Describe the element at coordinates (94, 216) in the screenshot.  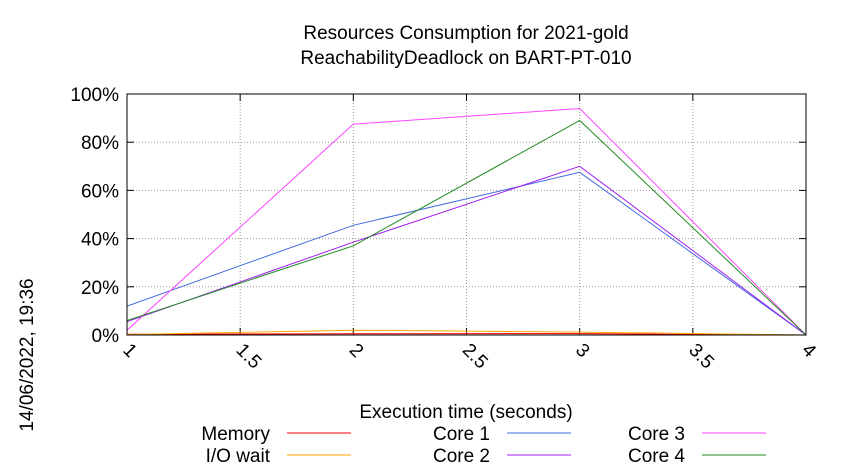
I see `y-tick-labels: 0% 20% 40% 60% 80% 100%` at that location.